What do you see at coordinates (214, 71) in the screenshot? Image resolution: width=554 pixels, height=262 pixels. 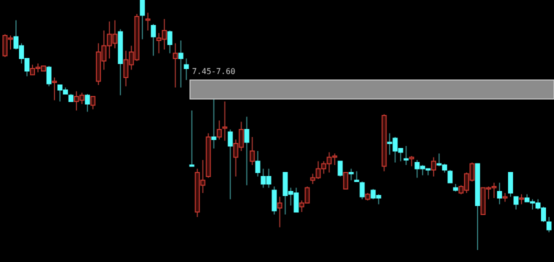 I see `band-label: 7.45-7.60` at bounding box center [214, 71].